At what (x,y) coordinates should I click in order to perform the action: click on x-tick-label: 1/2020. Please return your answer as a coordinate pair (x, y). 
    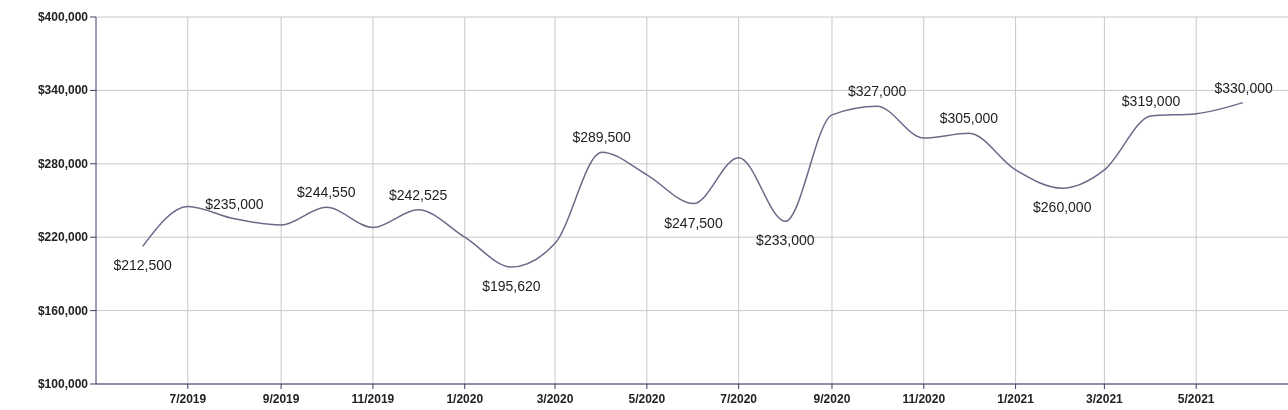
    Looking at the image, I should click on (465, 399).